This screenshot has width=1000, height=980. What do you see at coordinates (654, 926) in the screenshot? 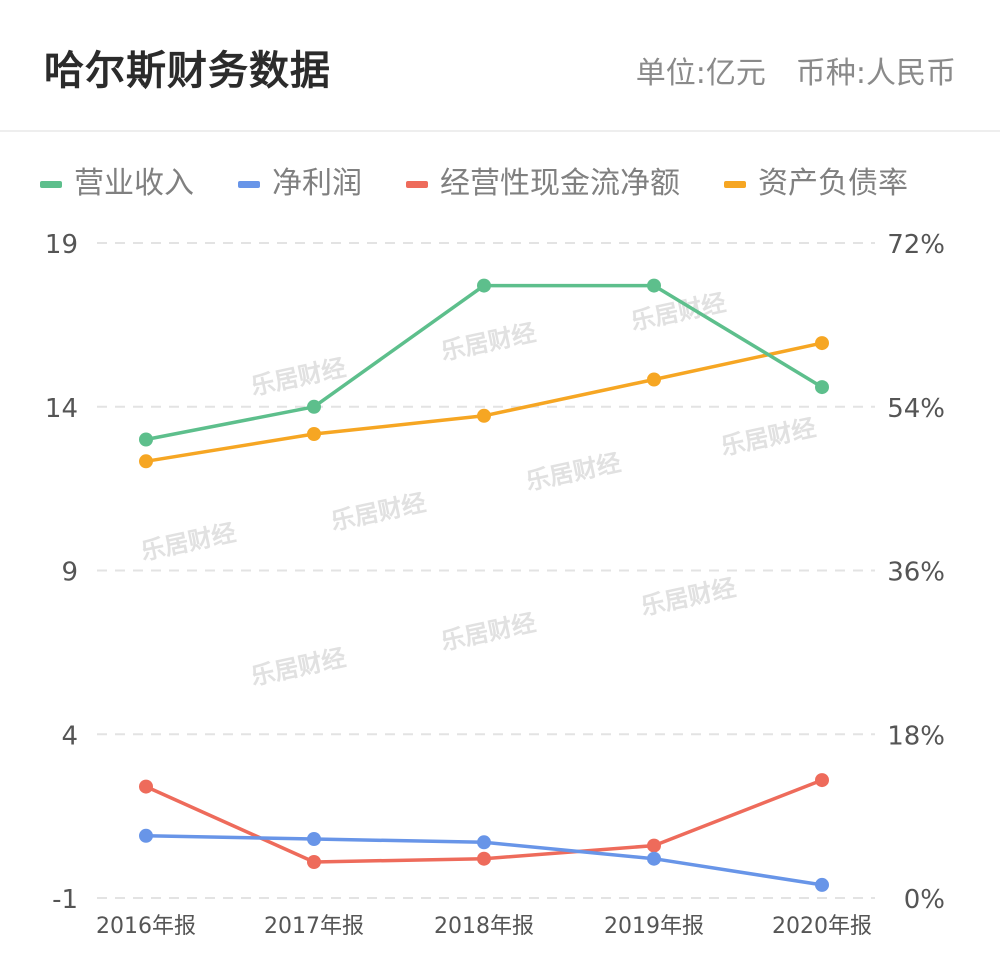
I see `x-axis-tick: 2019年报` at bounding box center [654, 926].